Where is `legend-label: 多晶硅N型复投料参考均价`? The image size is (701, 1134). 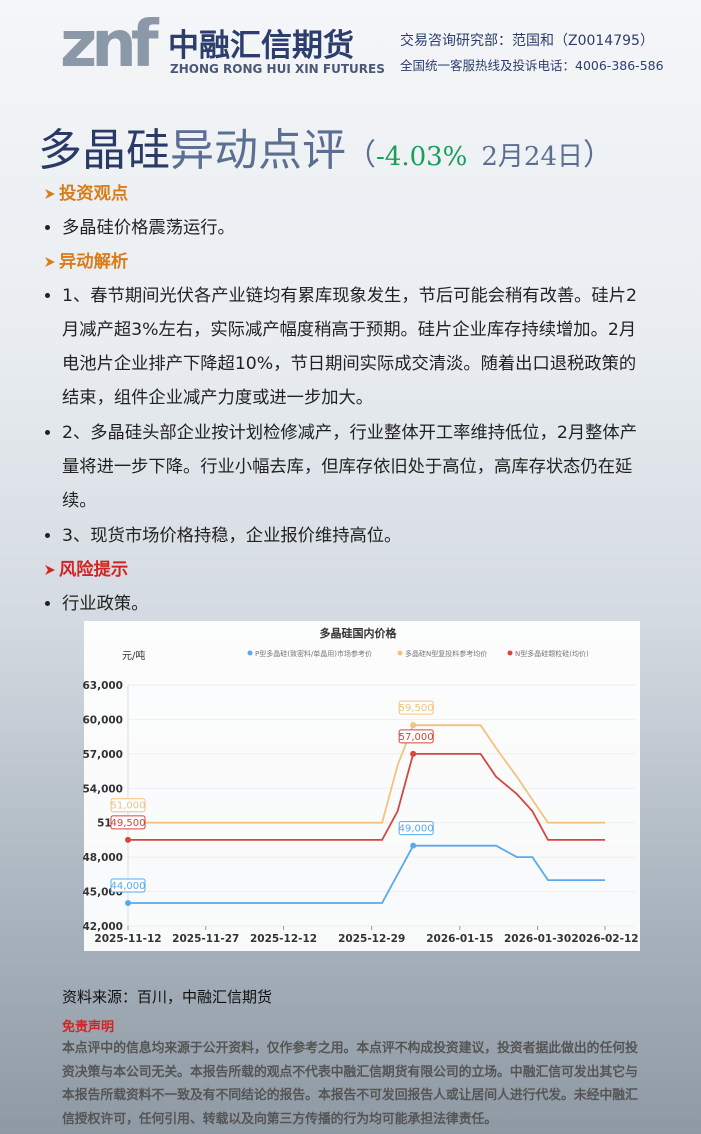
legend-label: 多晶硅N型复投料参考均价 is located at coordinates (446, 653).